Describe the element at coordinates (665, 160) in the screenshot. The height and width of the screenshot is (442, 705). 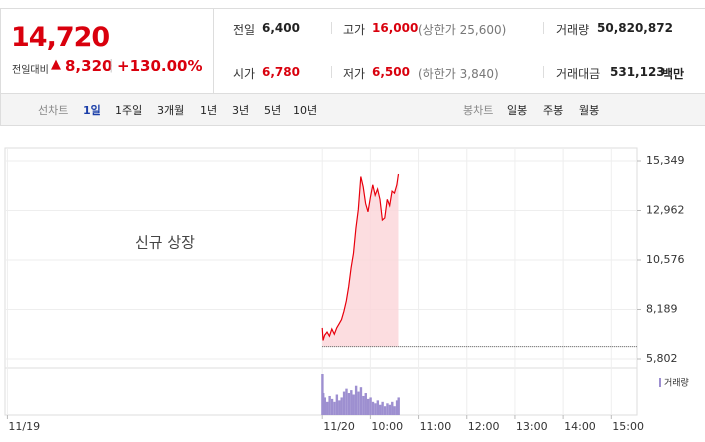
I see `y-tick-label: 15,349` at that location.